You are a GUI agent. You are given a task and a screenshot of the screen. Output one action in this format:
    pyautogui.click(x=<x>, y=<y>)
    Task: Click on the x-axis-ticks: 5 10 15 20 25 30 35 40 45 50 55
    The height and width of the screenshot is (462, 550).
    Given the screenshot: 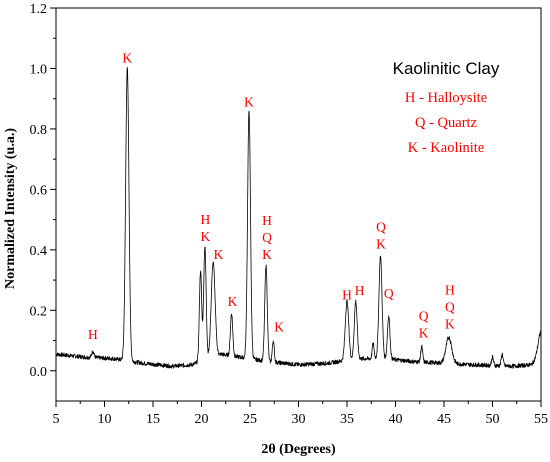 What is the action you would take?
    pyautogui.click(x=300, y=414)
    